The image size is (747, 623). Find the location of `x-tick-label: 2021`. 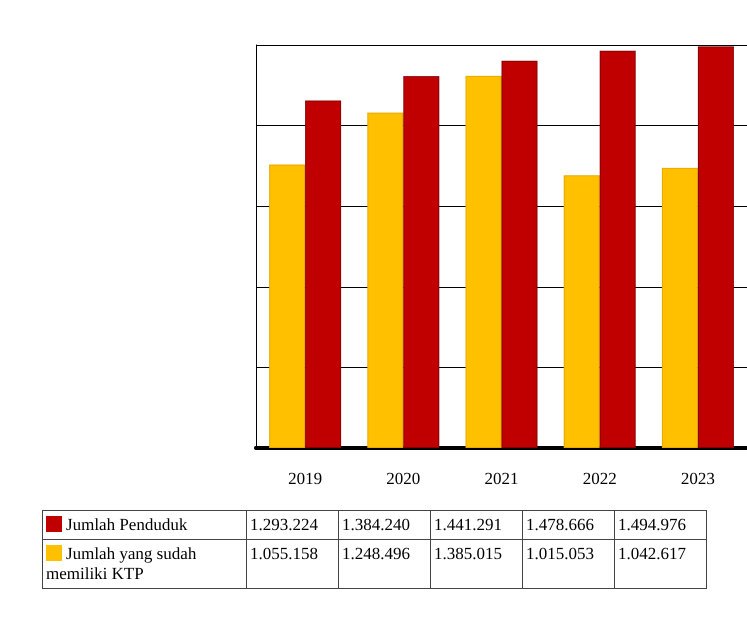

x-tick-label: 2021 is located at coordinates (501, 478).